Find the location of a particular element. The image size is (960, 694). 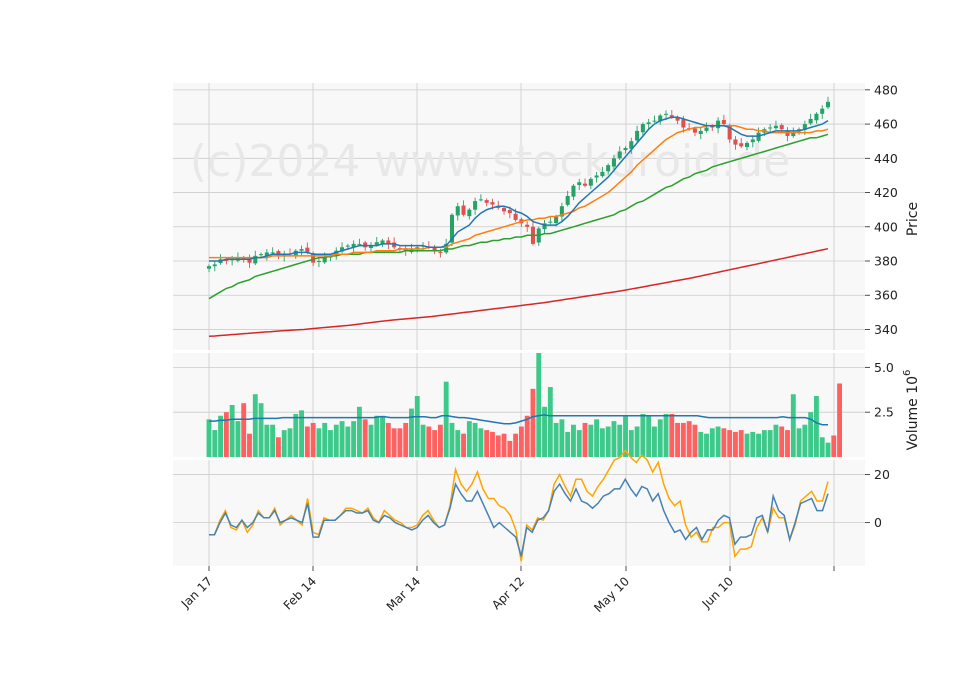

x-tick-label: Feb 14 is located at coordinates (300, 593).